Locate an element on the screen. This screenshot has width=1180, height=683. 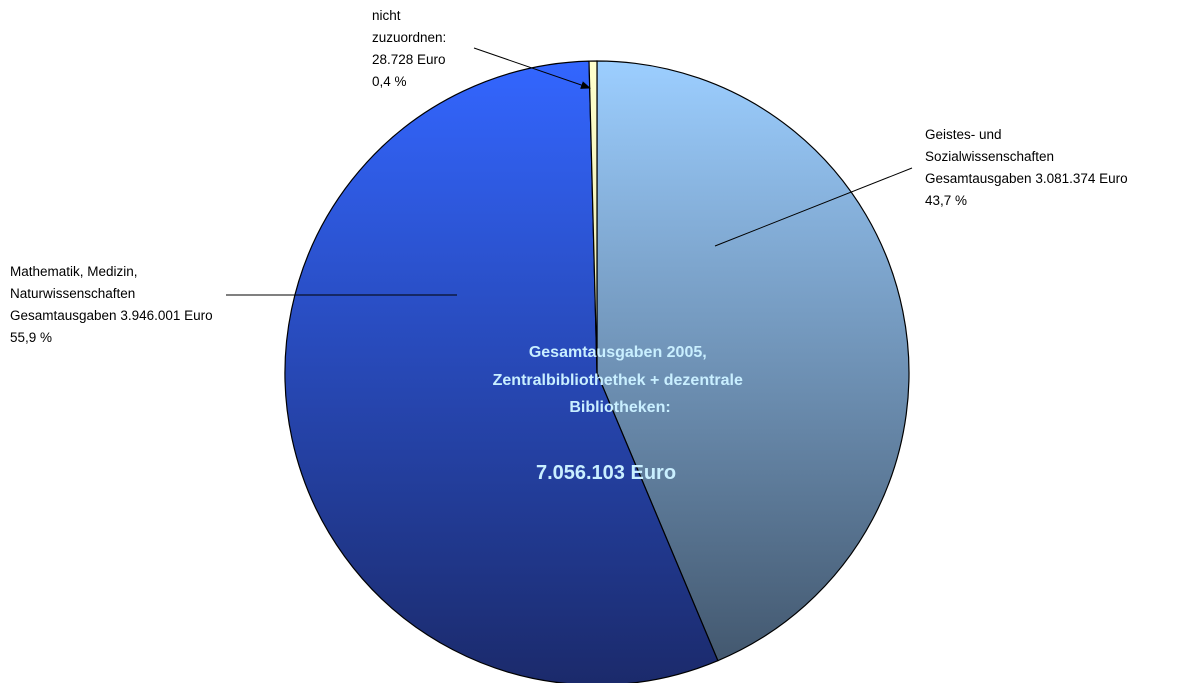
label-geistes-line-3: Gesamtausgaben 3.081.374 Euro is located at coordinates (1026, 178).